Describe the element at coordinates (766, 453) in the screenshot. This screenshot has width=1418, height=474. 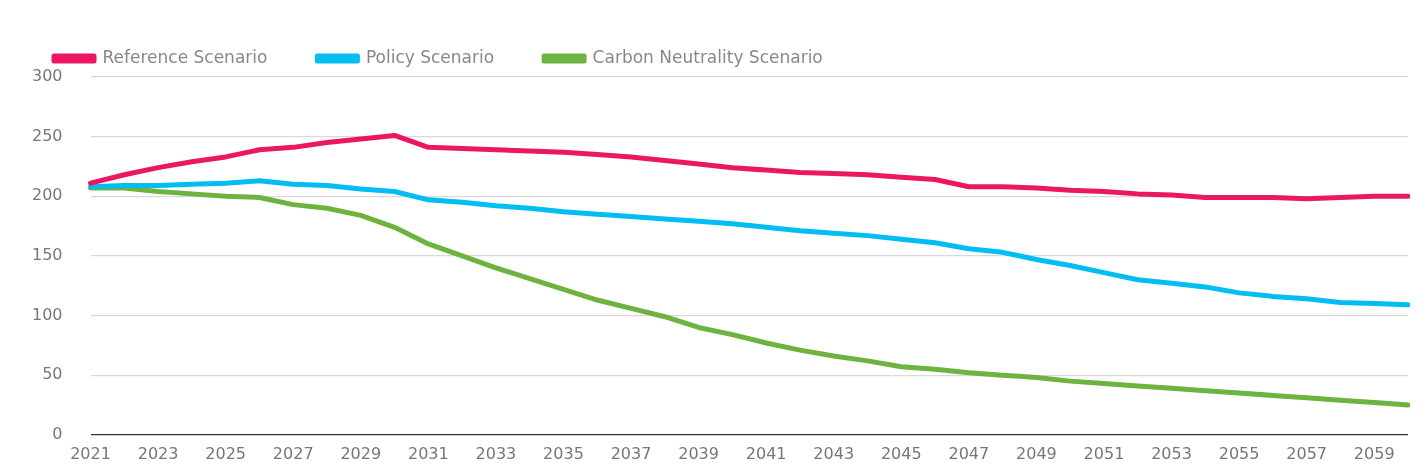
I see `x-tick-label: 2041` at that location.